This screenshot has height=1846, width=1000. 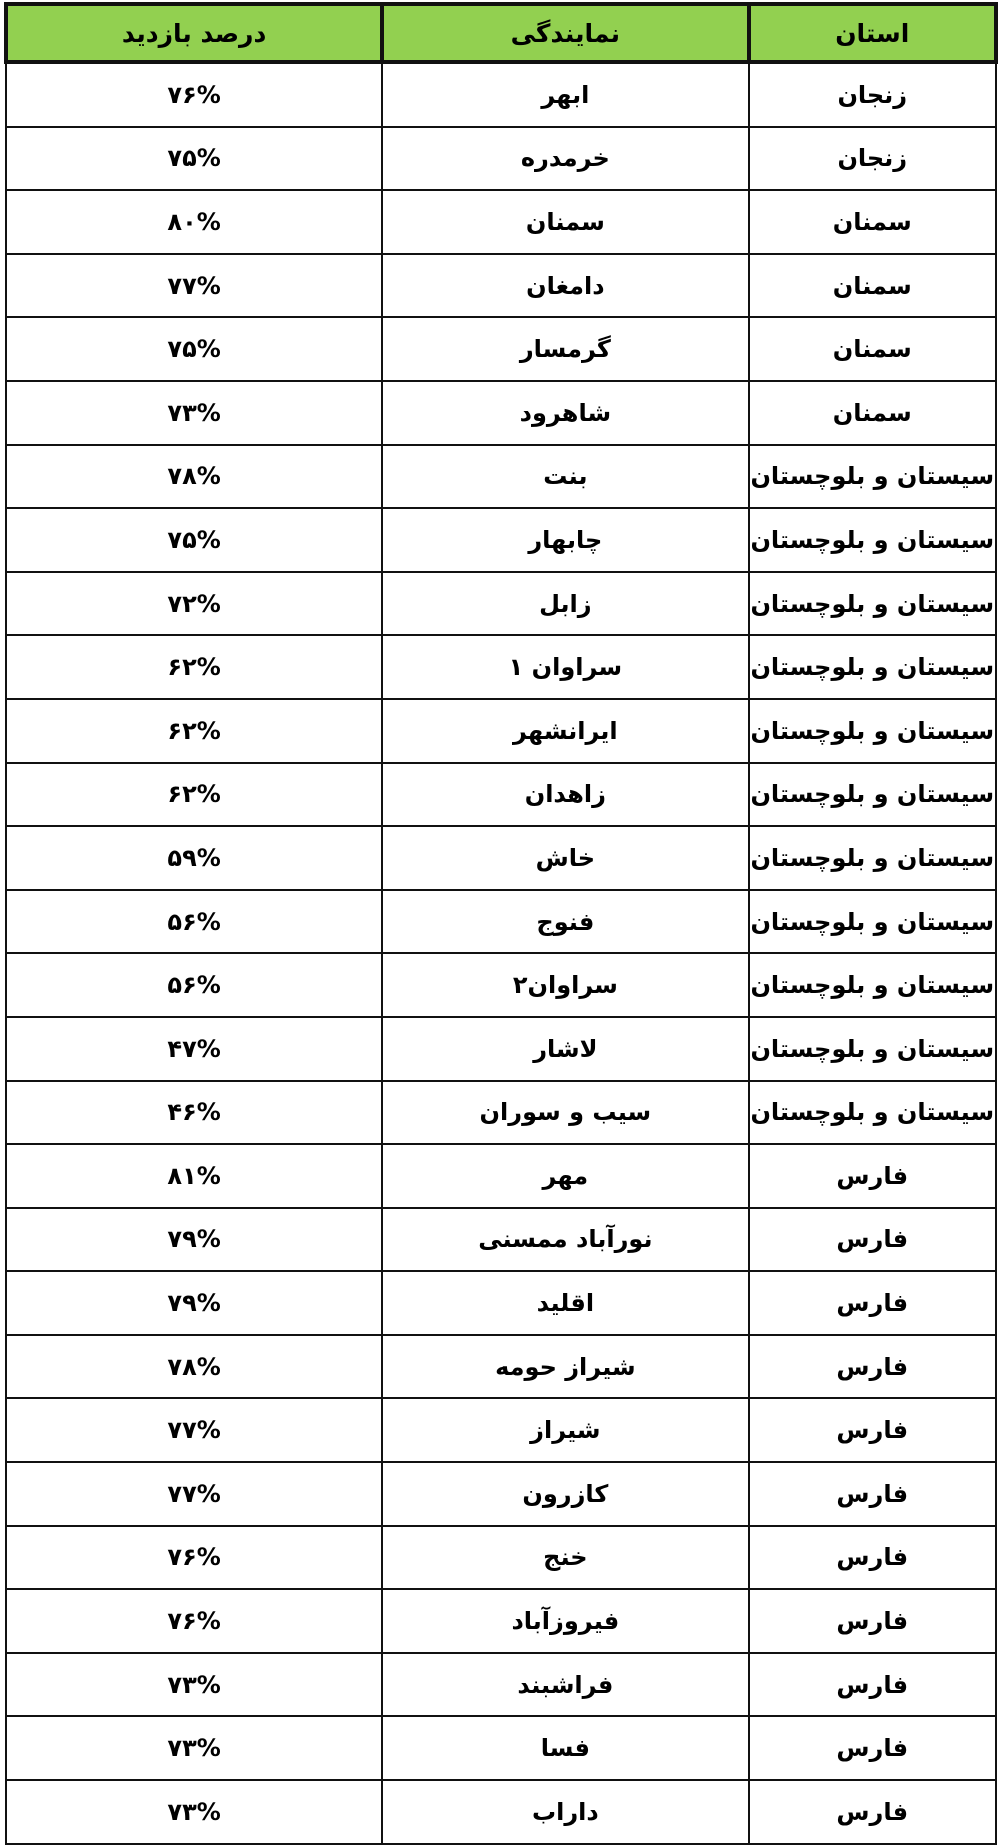 What do you see at coordinates (565, 94) in the screenshot?
I see `representative-cell: ابهر` at bounding box center [565, 94].